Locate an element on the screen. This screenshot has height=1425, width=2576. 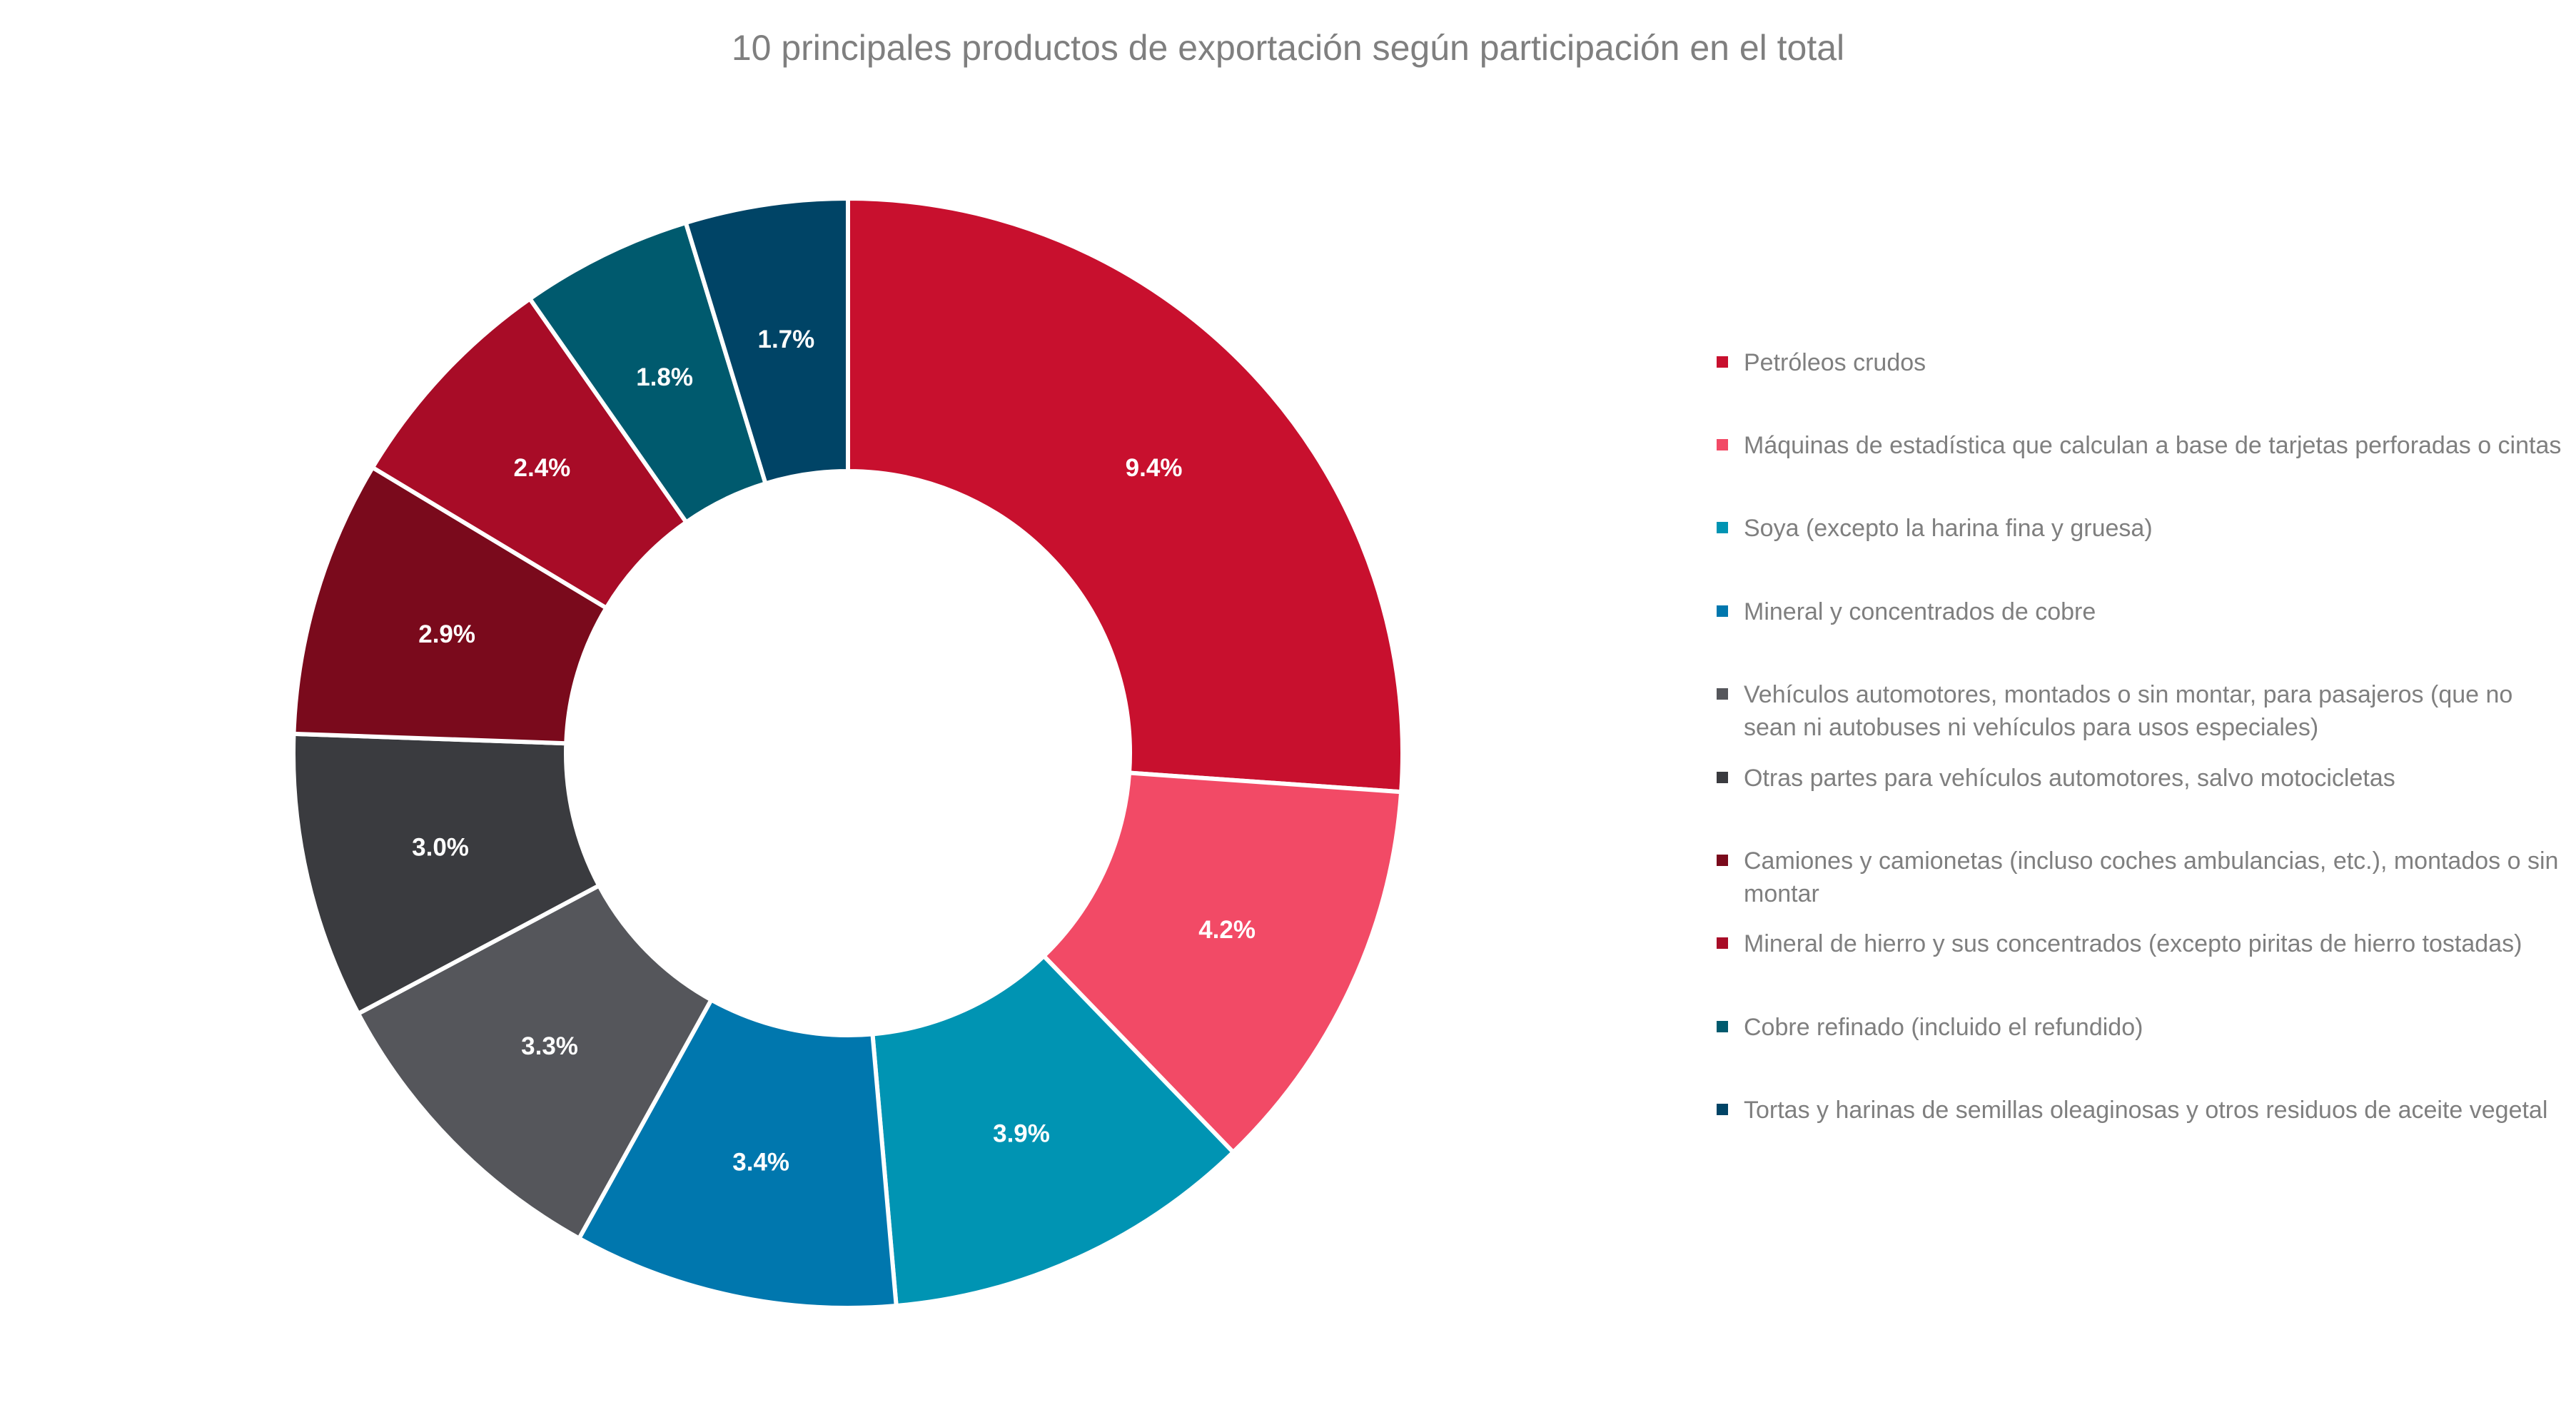
slice-data-label: 3.4% is located at coordinates (760, 1163).